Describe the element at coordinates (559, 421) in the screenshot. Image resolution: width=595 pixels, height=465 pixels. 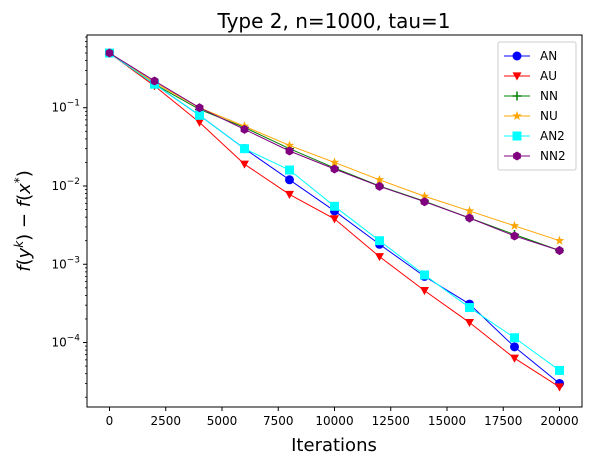
I see `x-tick-label: 20000` at that location.